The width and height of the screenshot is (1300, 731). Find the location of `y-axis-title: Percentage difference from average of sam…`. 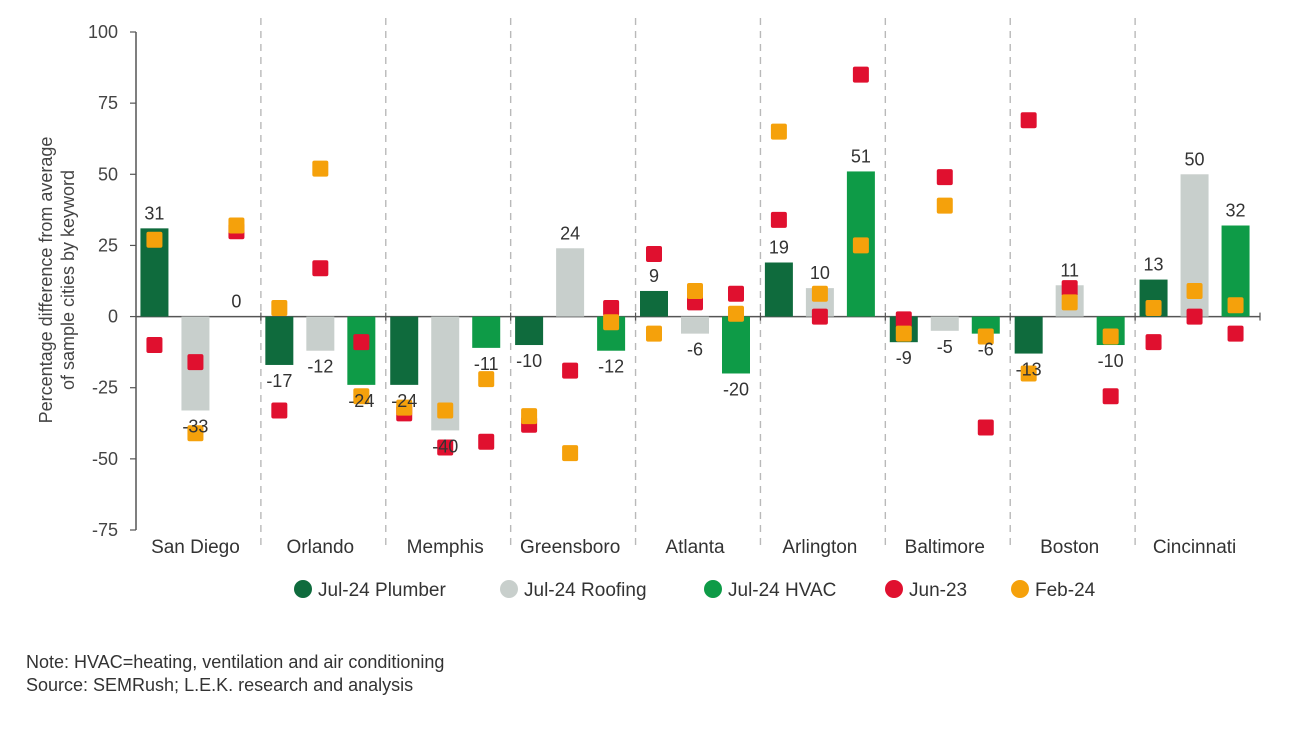

y-axis-title: Percentage difference from average of sam… is located at coordinates (57, 280).